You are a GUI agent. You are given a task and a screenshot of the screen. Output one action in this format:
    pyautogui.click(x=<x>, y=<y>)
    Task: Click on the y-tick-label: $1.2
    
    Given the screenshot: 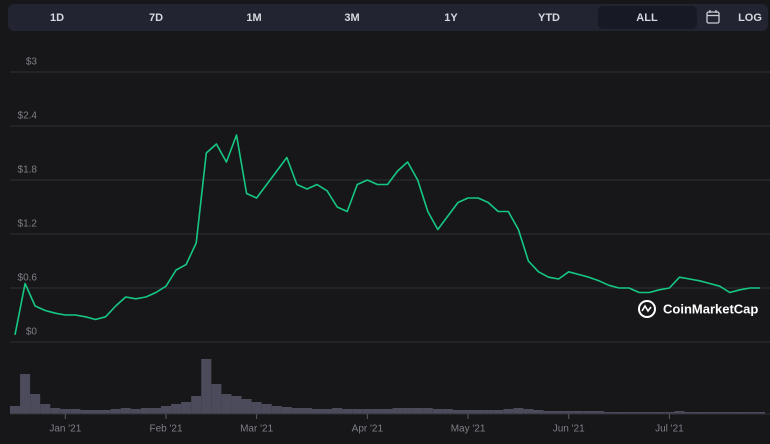 What is the action you would take?
    pyautogui.click(x=28, y=224)
    